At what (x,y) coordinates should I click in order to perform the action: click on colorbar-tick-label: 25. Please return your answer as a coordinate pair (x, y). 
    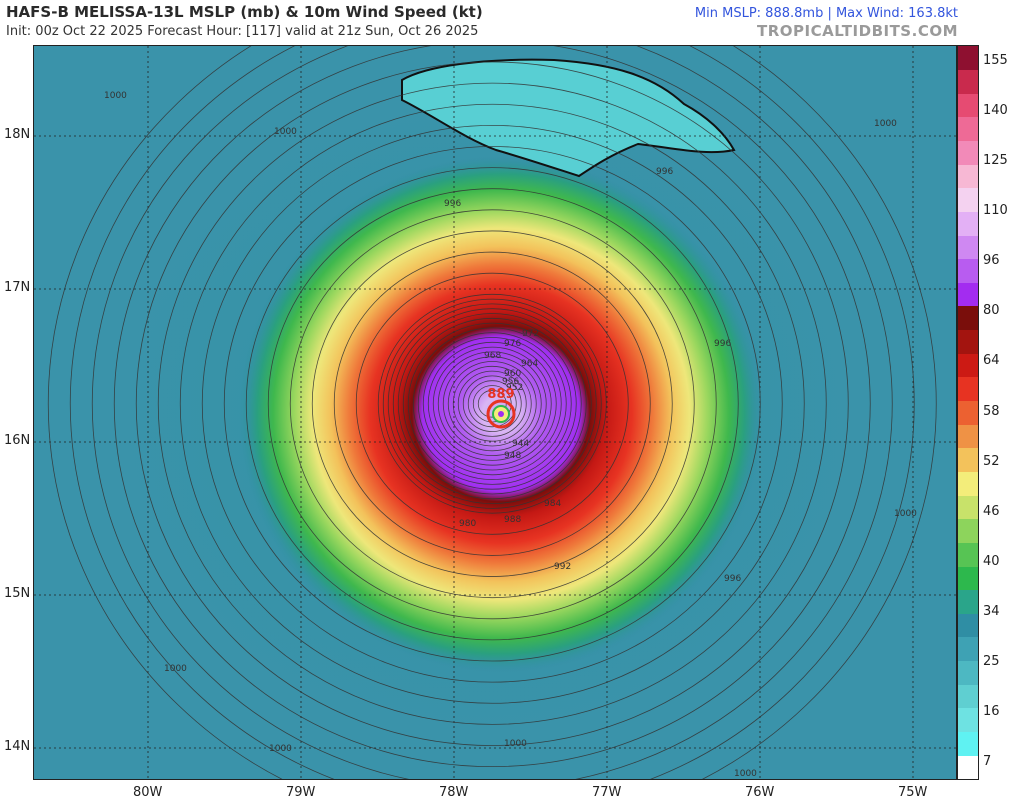
    Looking at the image, I should click on (991, 661).